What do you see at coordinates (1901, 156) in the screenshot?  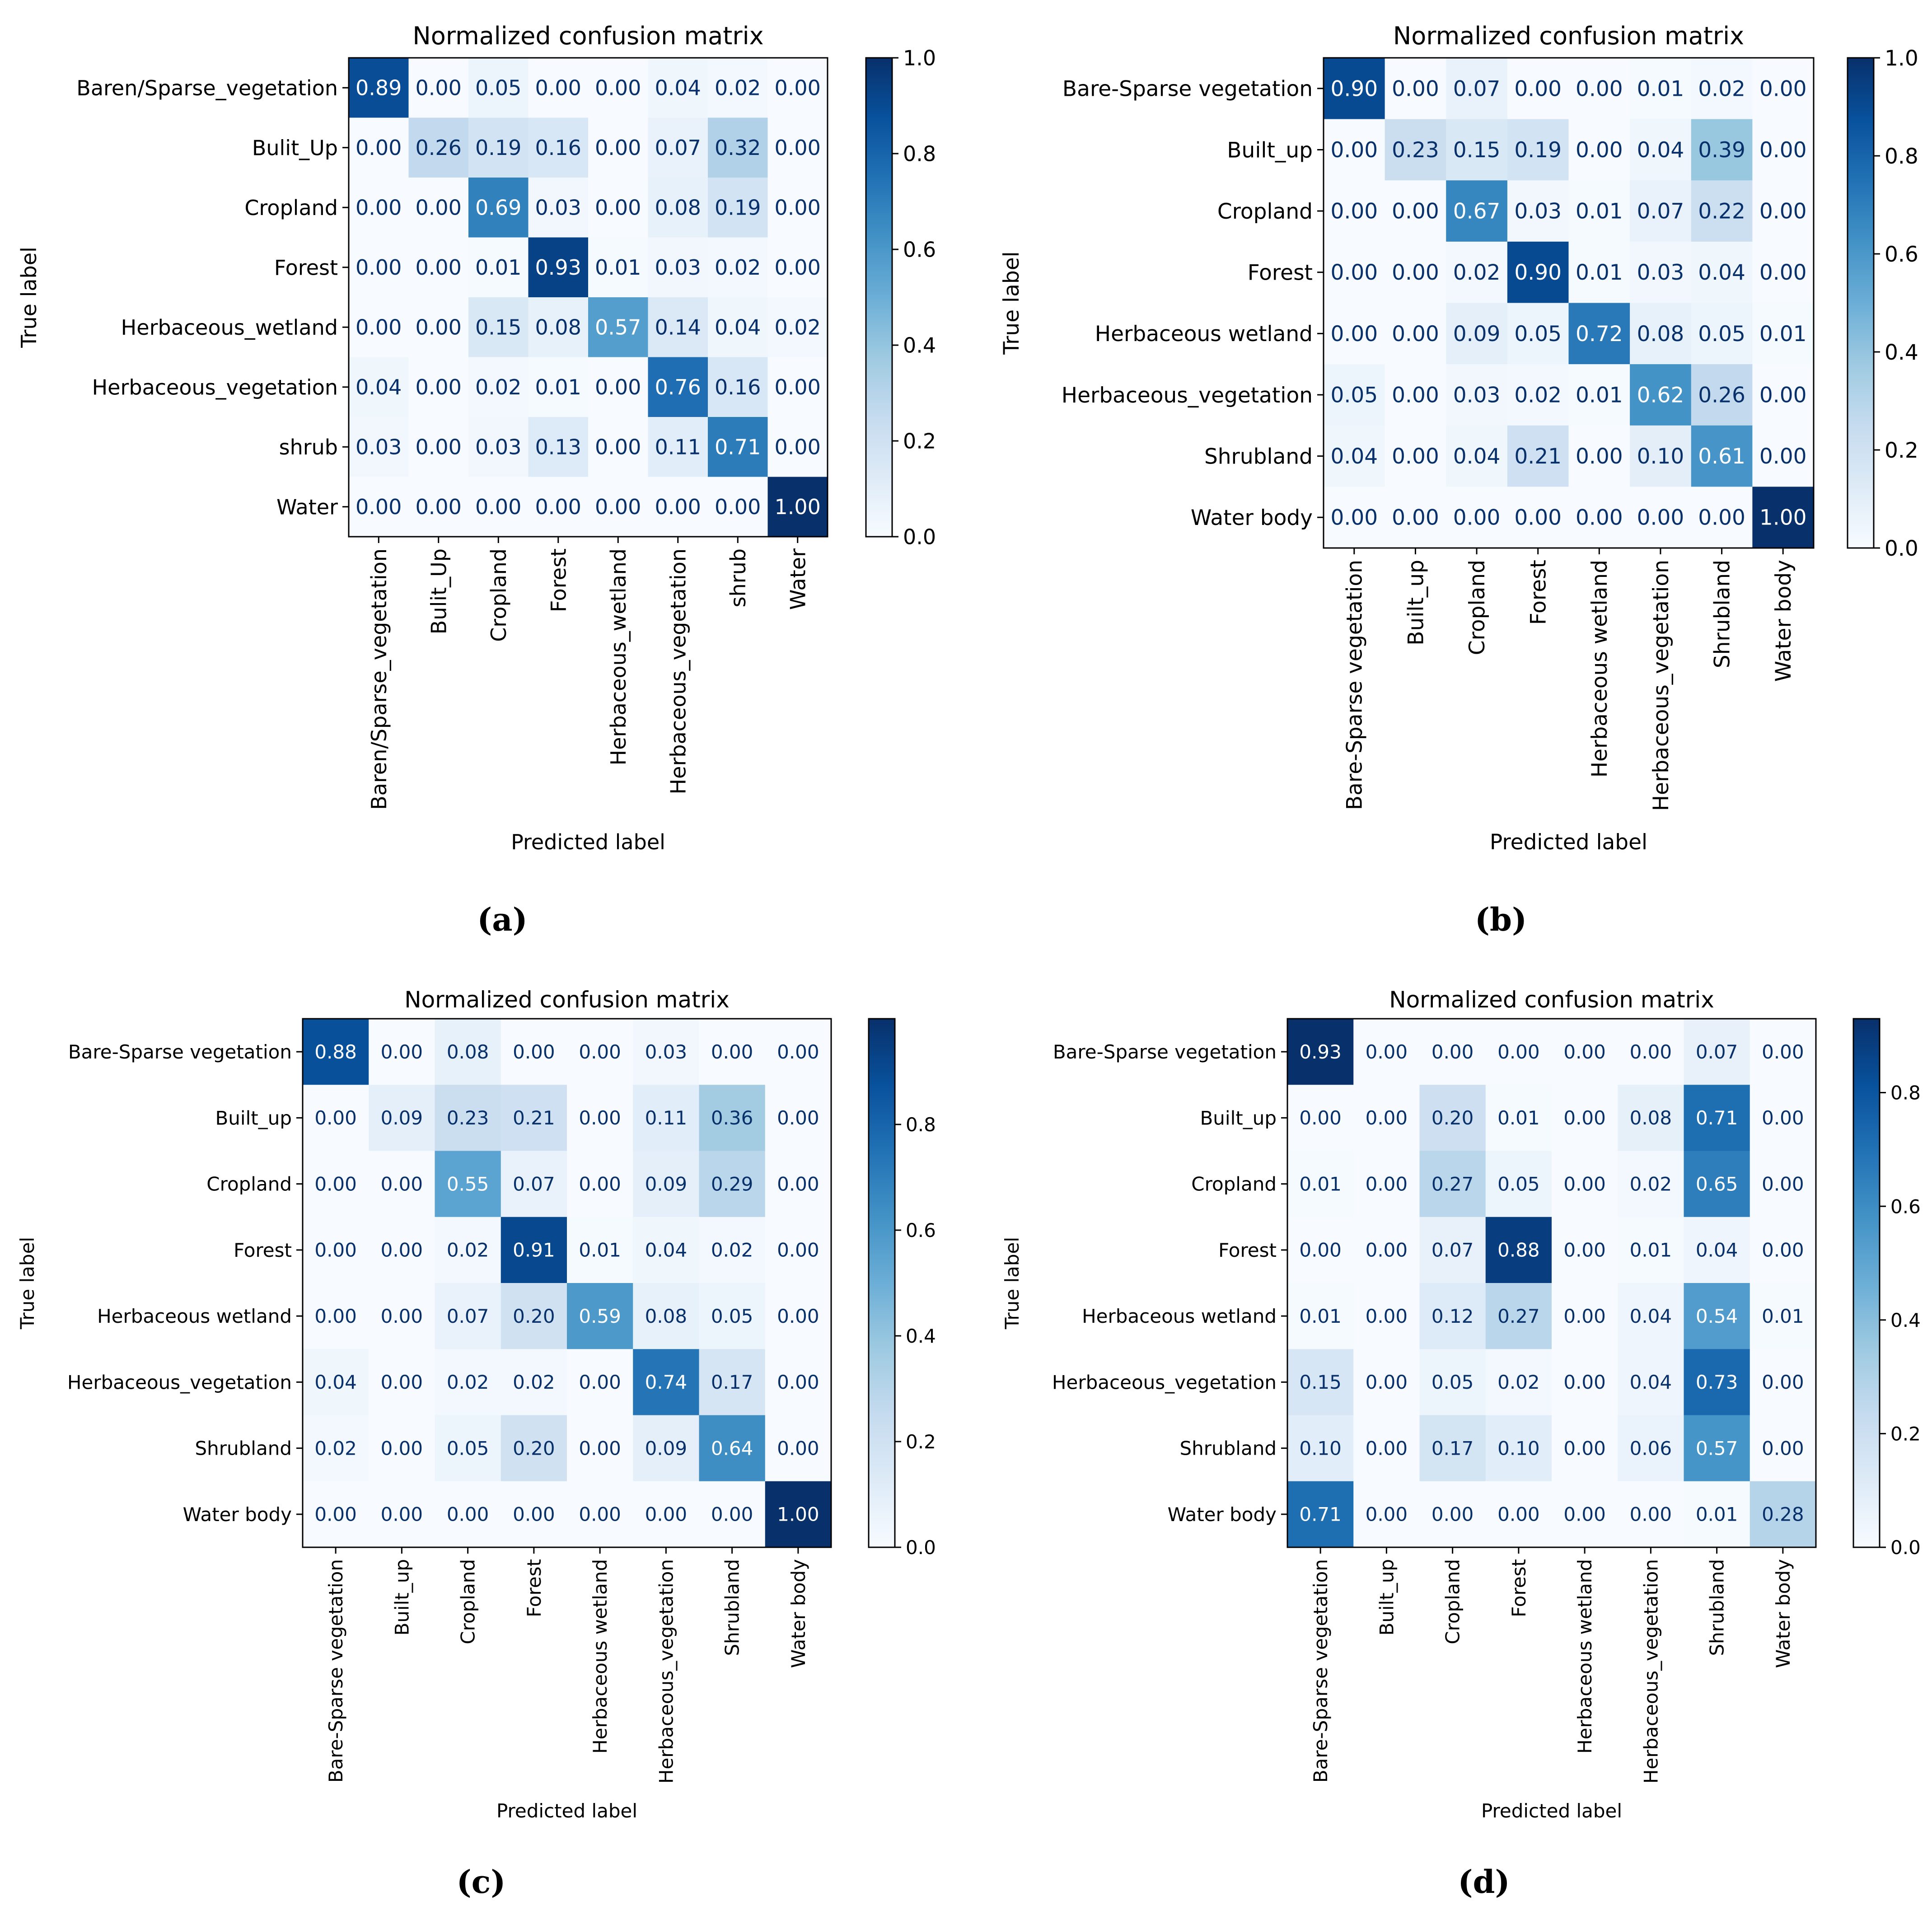 I see `colorbar-tick-label: 0.8` at bounding box center [1901, 156].